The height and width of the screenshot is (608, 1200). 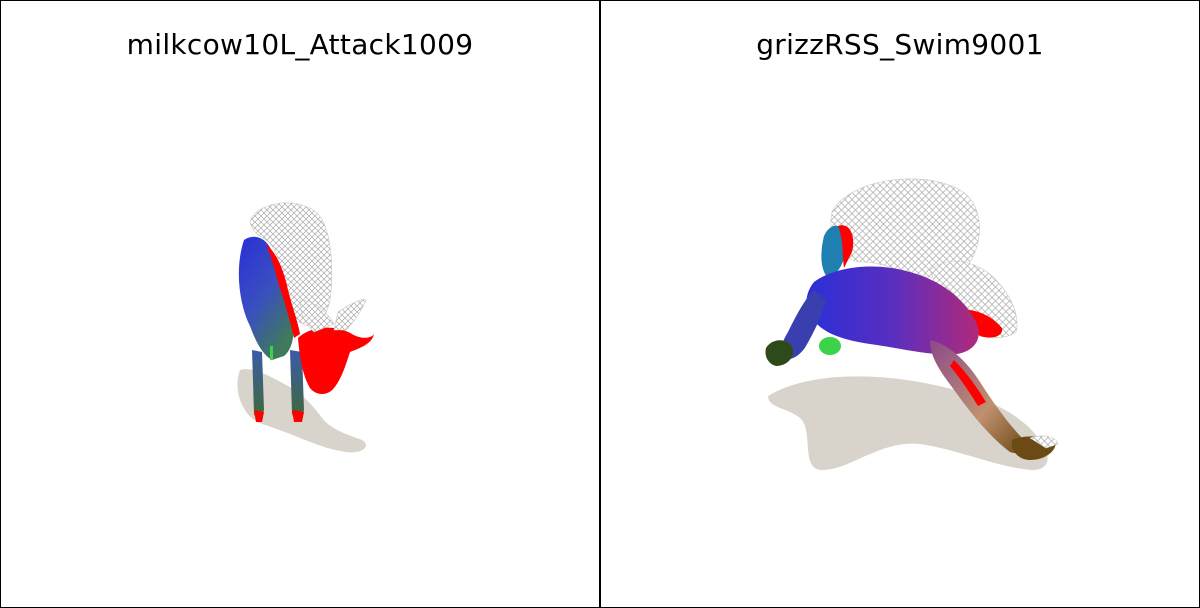 I want to click on bear-red-patch-top, so click(x=846, y=246).